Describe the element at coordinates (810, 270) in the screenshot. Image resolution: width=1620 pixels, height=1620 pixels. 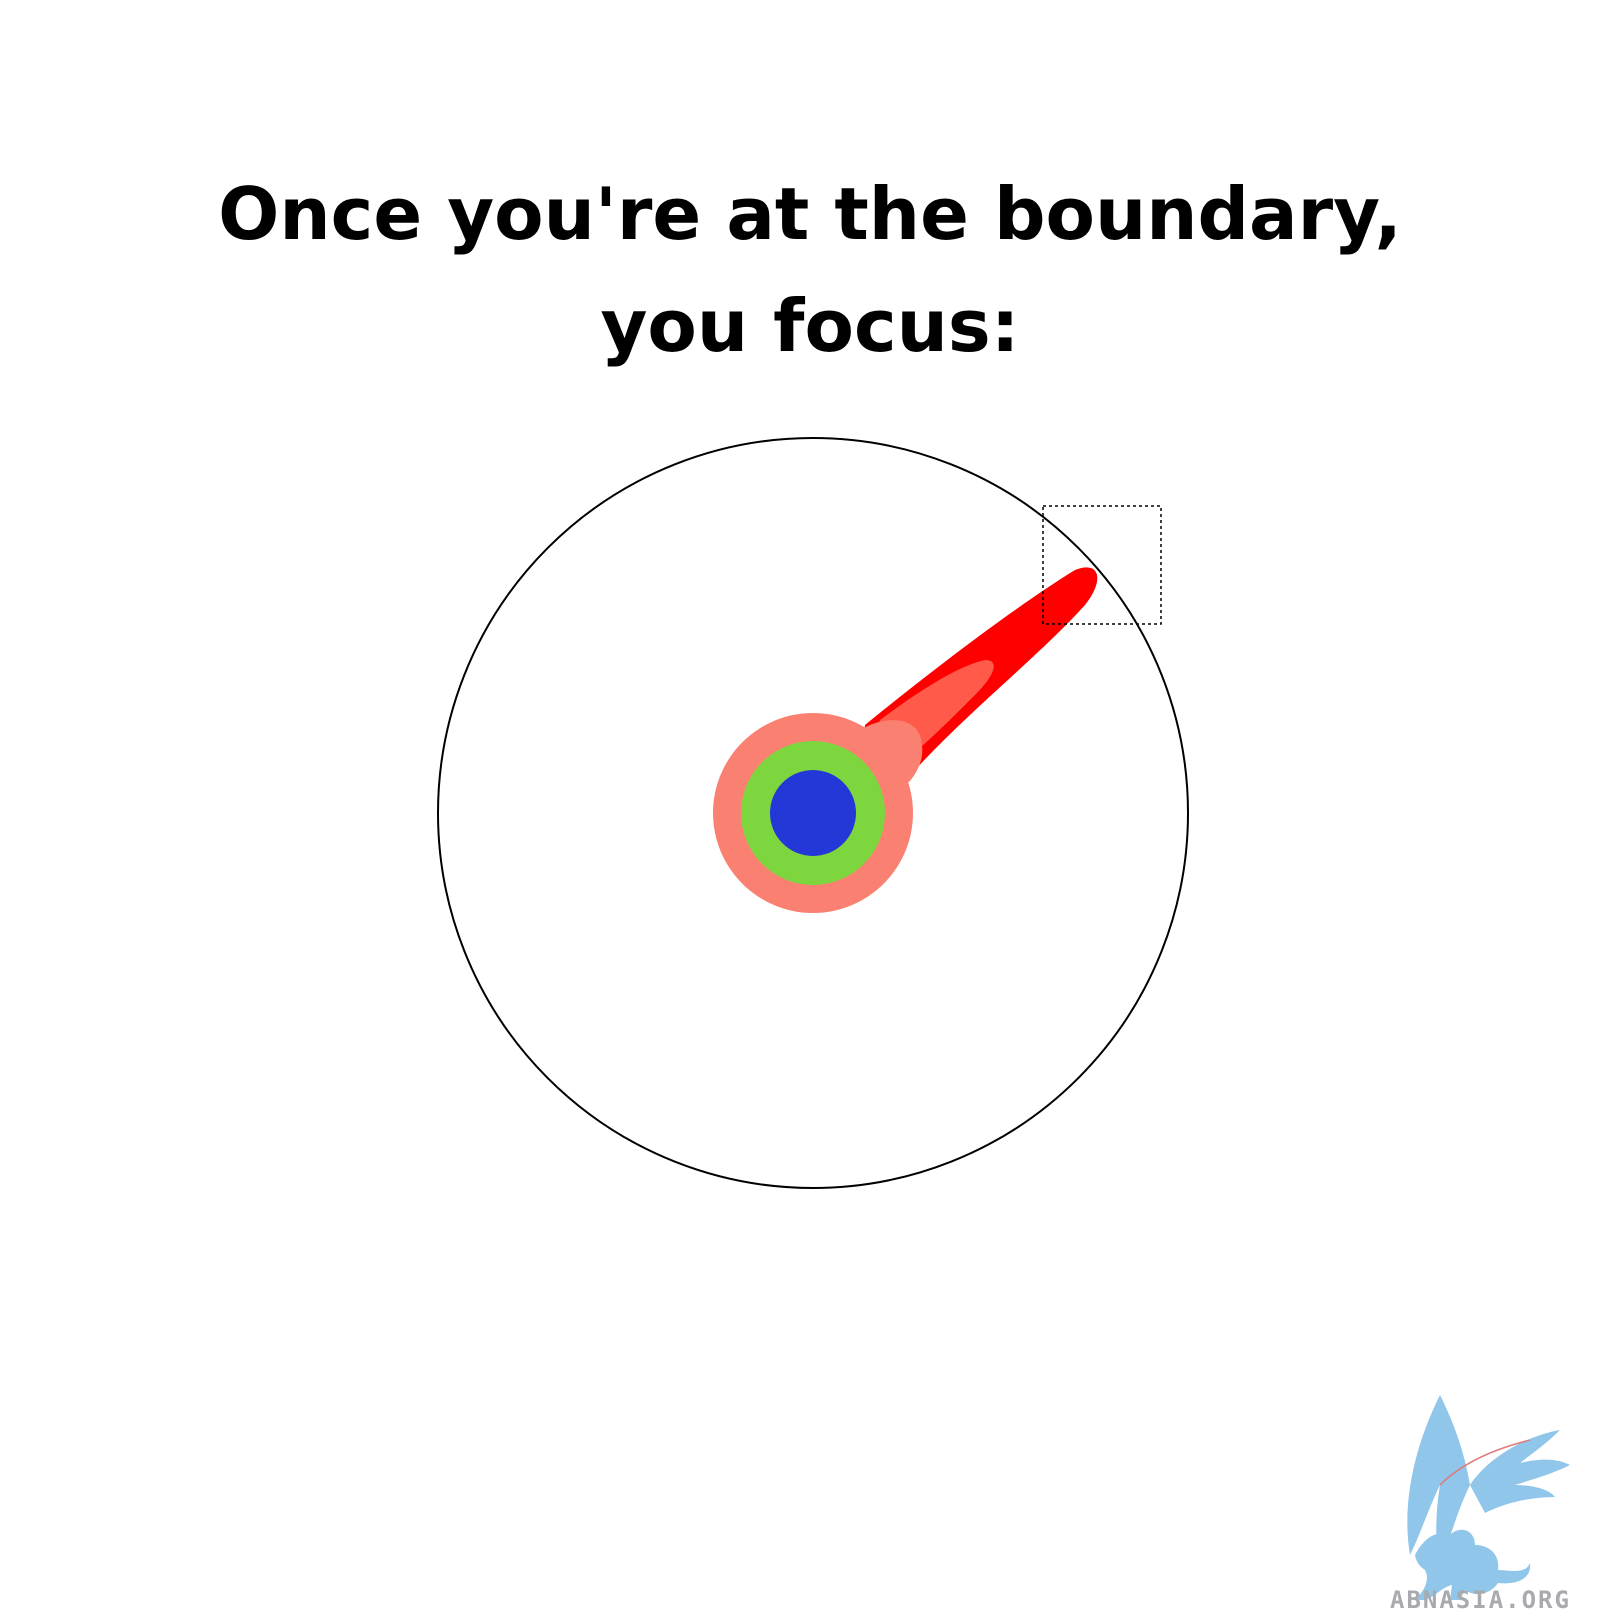
I see `page-title: Once you're at the boundary, you focus:` at that location.